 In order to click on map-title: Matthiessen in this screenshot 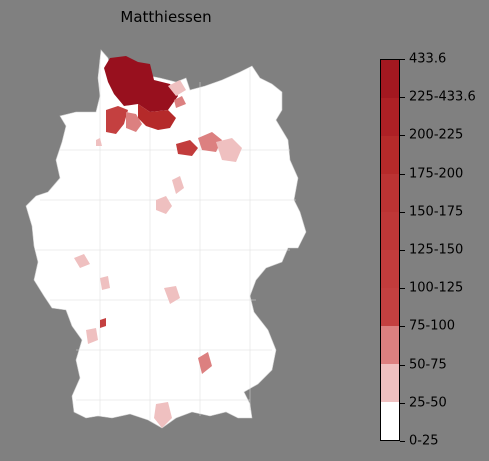, I will do `click(166, 17)`.